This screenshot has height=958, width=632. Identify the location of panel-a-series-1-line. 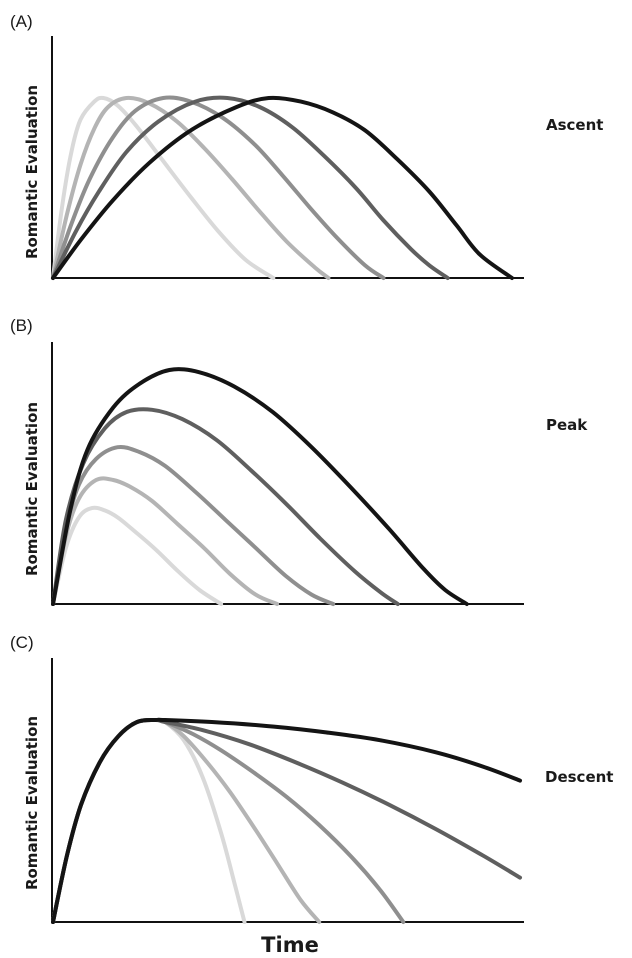
(163, 187).